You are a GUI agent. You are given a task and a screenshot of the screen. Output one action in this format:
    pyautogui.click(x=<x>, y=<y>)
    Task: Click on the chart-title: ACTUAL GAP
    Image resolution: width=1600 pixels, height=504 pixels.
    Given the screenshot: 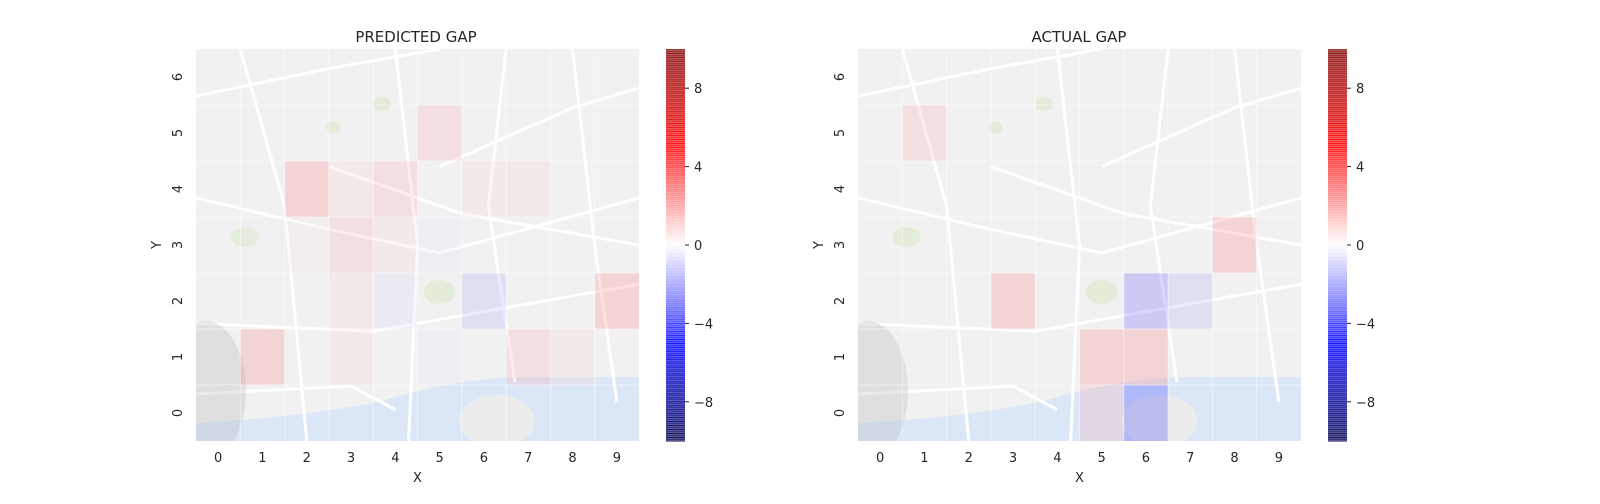 What is the action you would take?
    pyautogui.click(x=1079, y=37)
    